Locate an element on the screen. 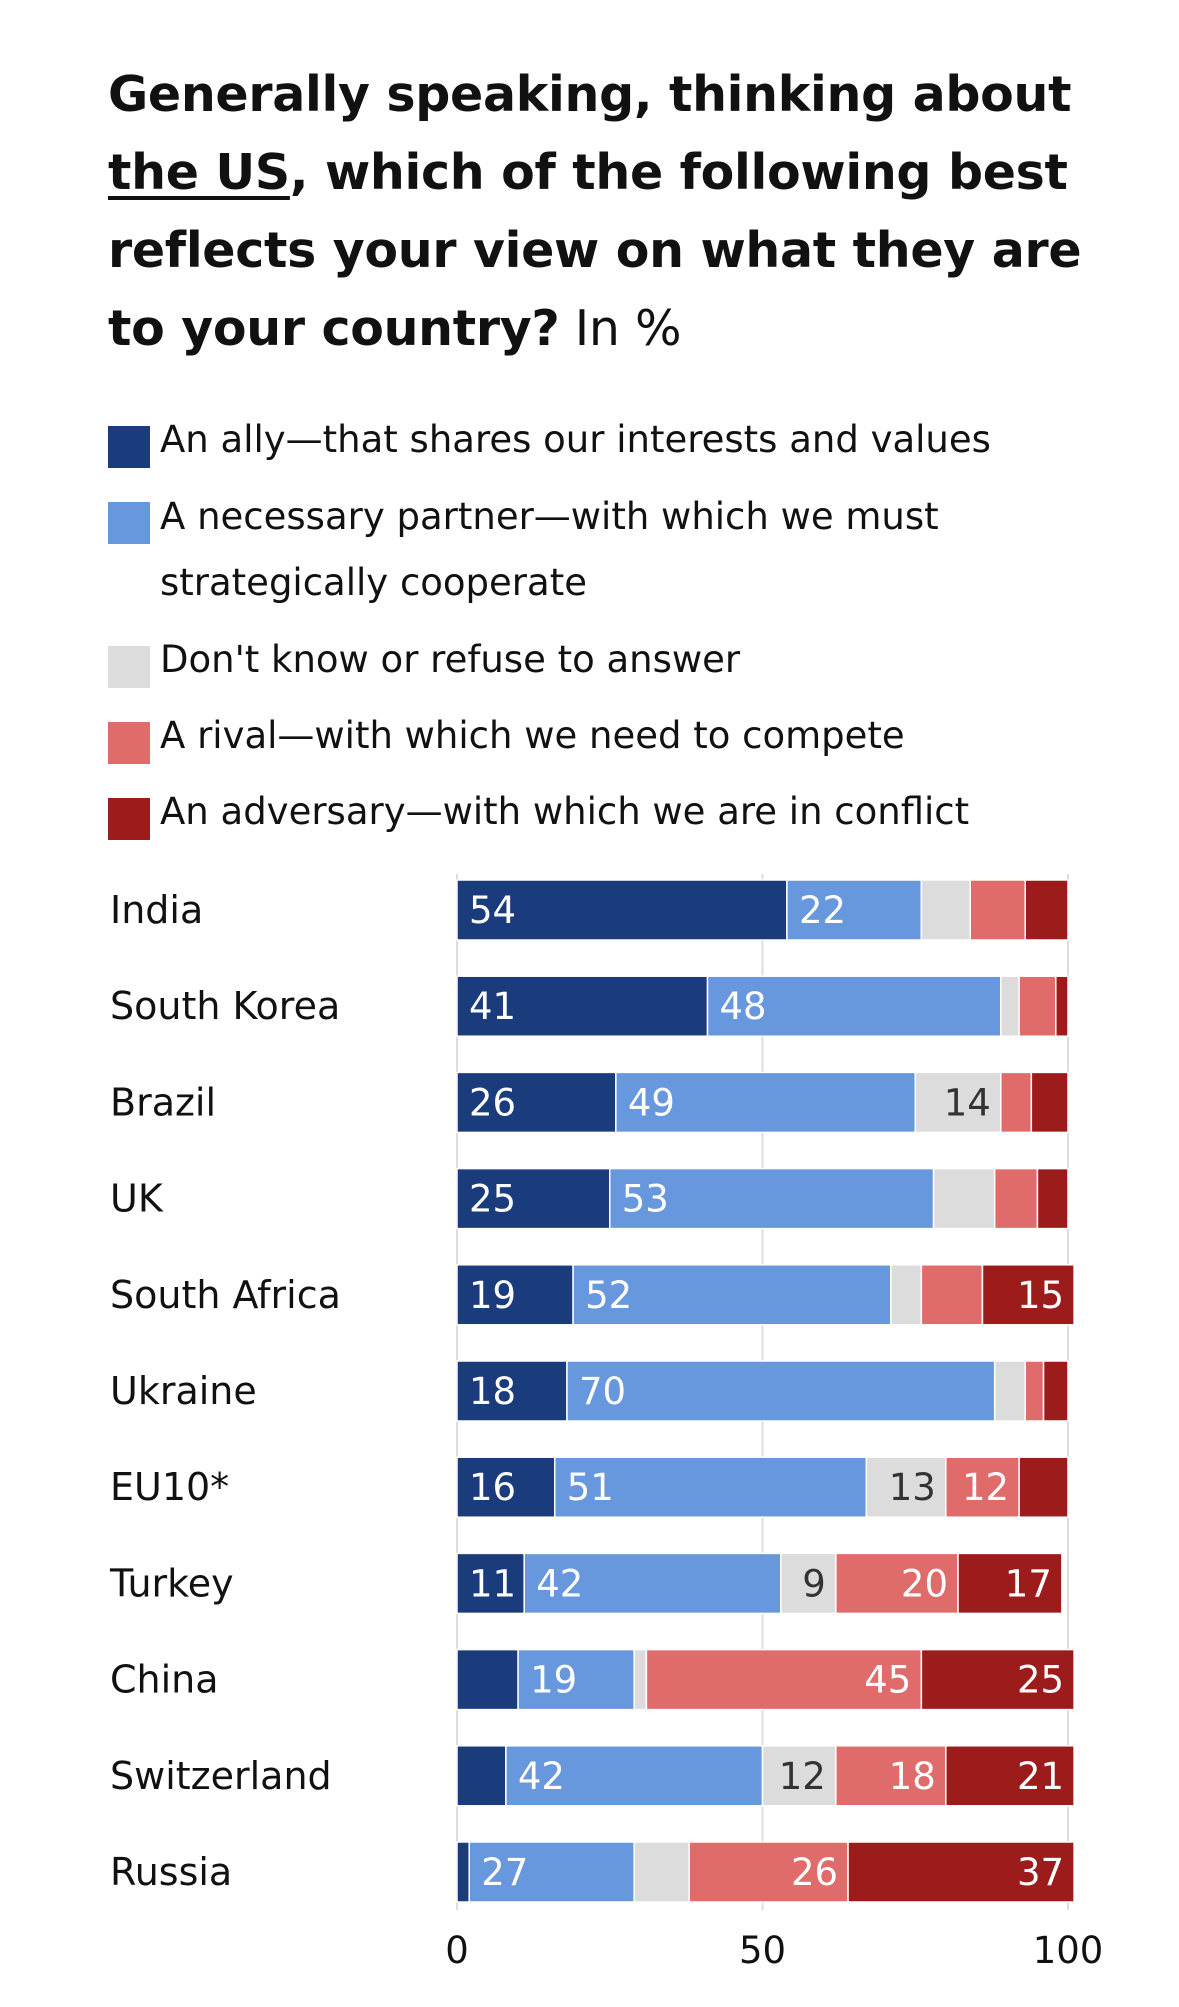  bar-brazil-s4 is located at coordinates (1049, 1102).